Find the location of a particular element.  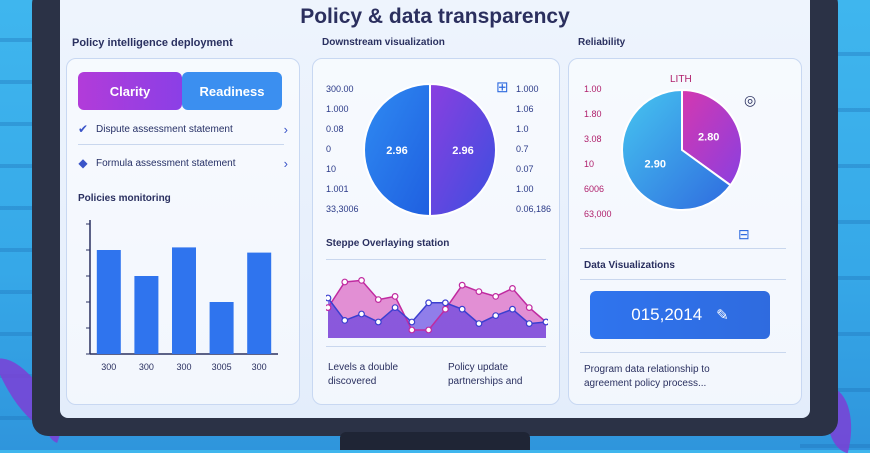

axis-label: 1.001 is located at coordinates (337, 189).